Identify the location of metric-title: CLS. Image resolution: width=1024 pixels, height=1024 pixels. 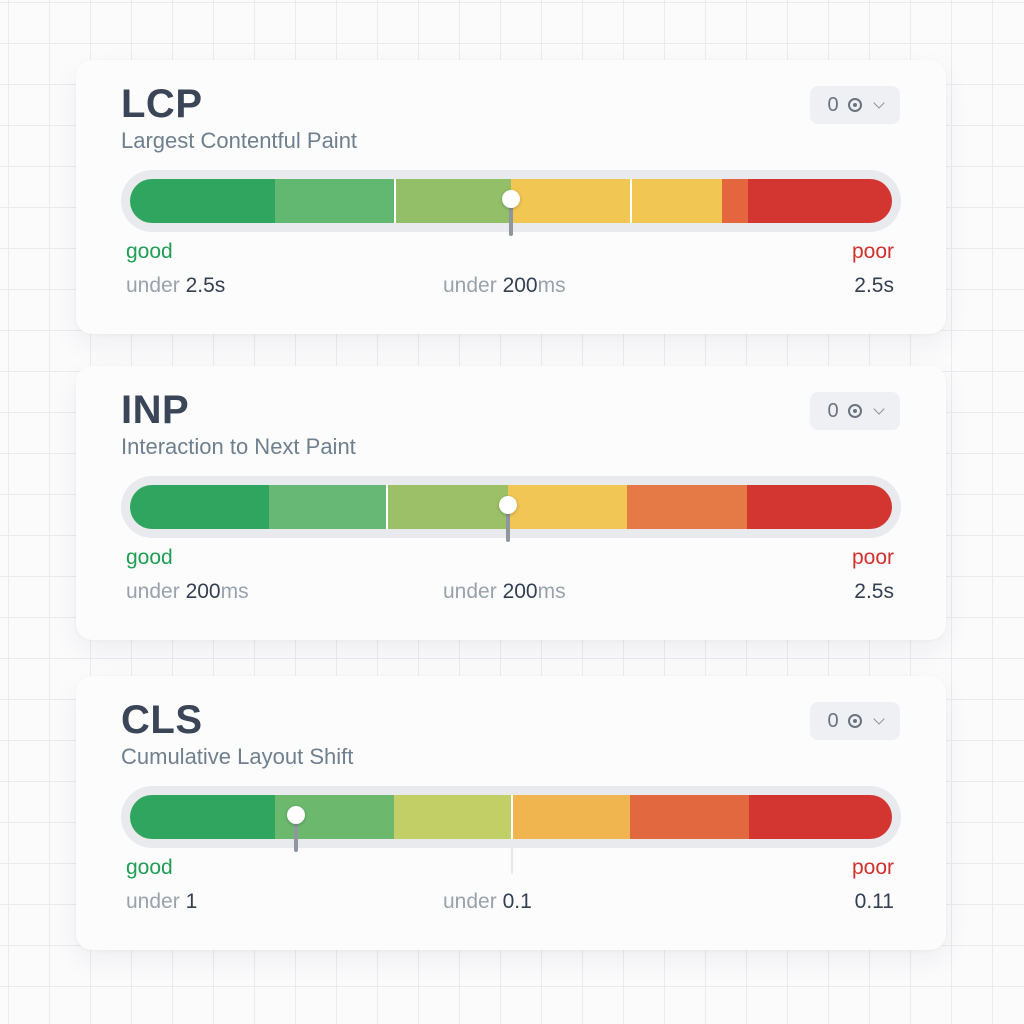
(162, 720).